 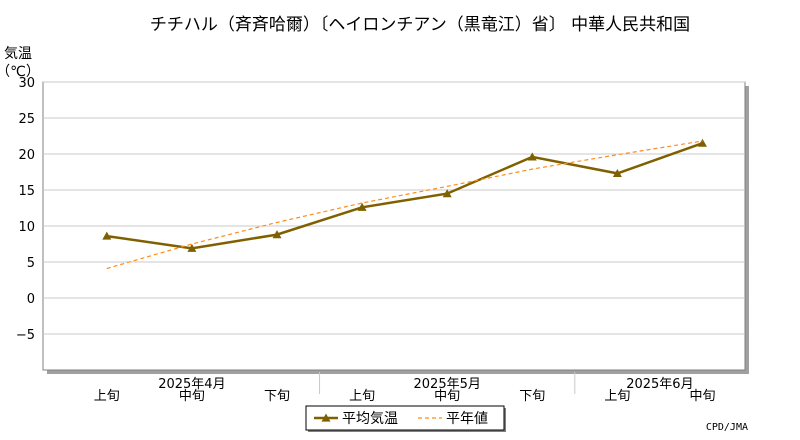 What do you see at coordinates (420, 25) in the screenshot?
I see `chart-title: チチハル（斉斉哈爾）〔ヘイロンチアン（黒竜江）省〕 中華人民共和国` at bounding box center [420, 25].